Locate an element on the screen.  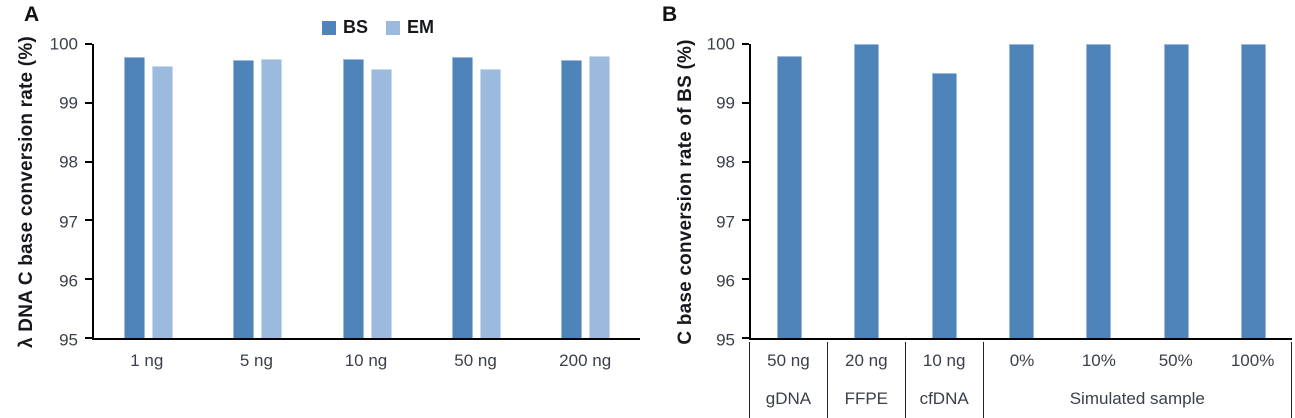
x-axis-cell-gdna: 50 ng gDNA is located at coordinates (789, 380).